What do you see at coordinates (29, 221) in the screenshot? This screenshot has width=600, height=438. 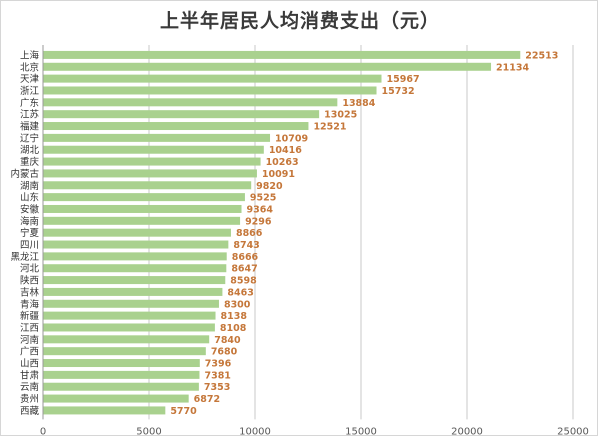 I see `category-label: 海南` at bounding box center [29, 221].